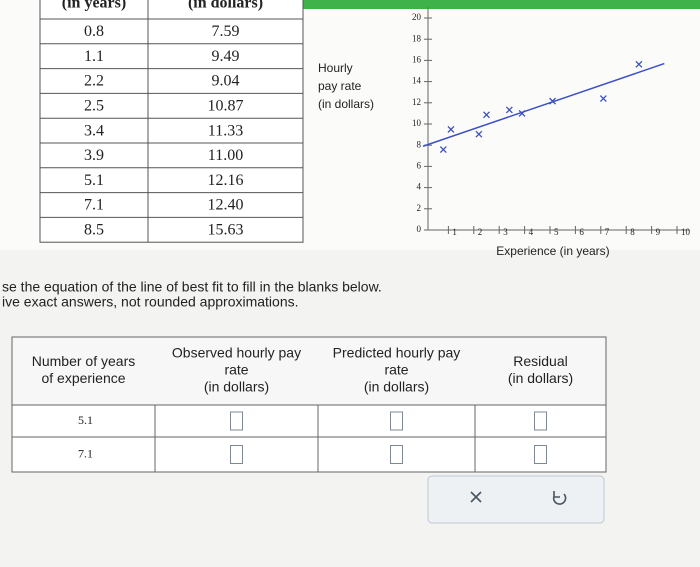 This screenshot has width=700, height=567. I want to click on reset-button, so click(559, 498).